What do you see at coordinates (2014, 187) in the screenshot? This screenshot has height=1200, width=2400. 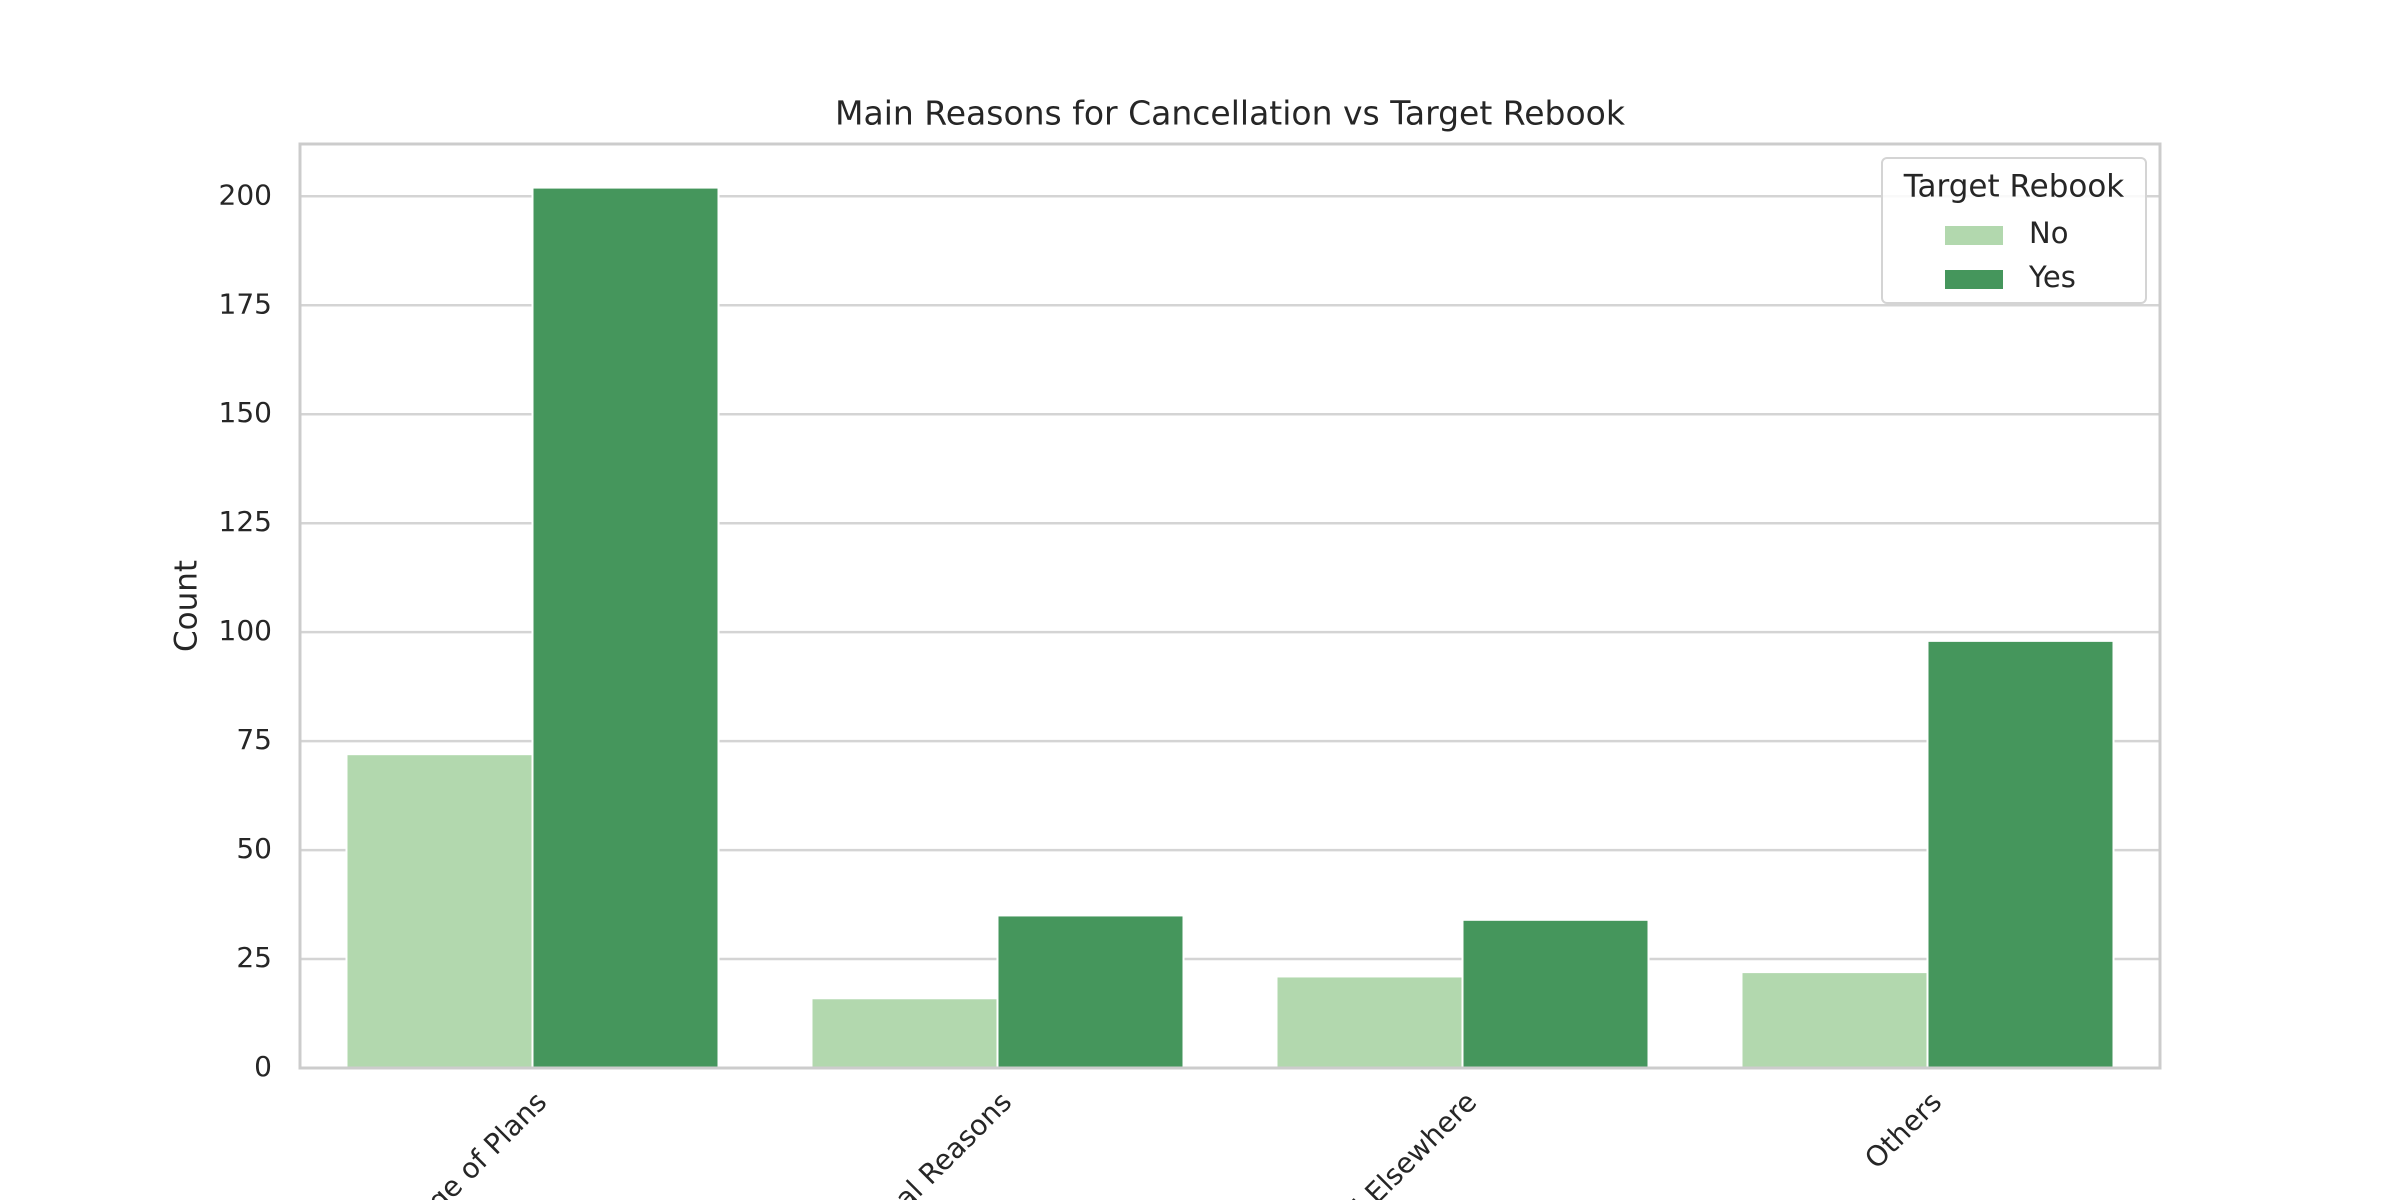 I see `legend-title: Target Rebook` at bounding box center [2014, 187].